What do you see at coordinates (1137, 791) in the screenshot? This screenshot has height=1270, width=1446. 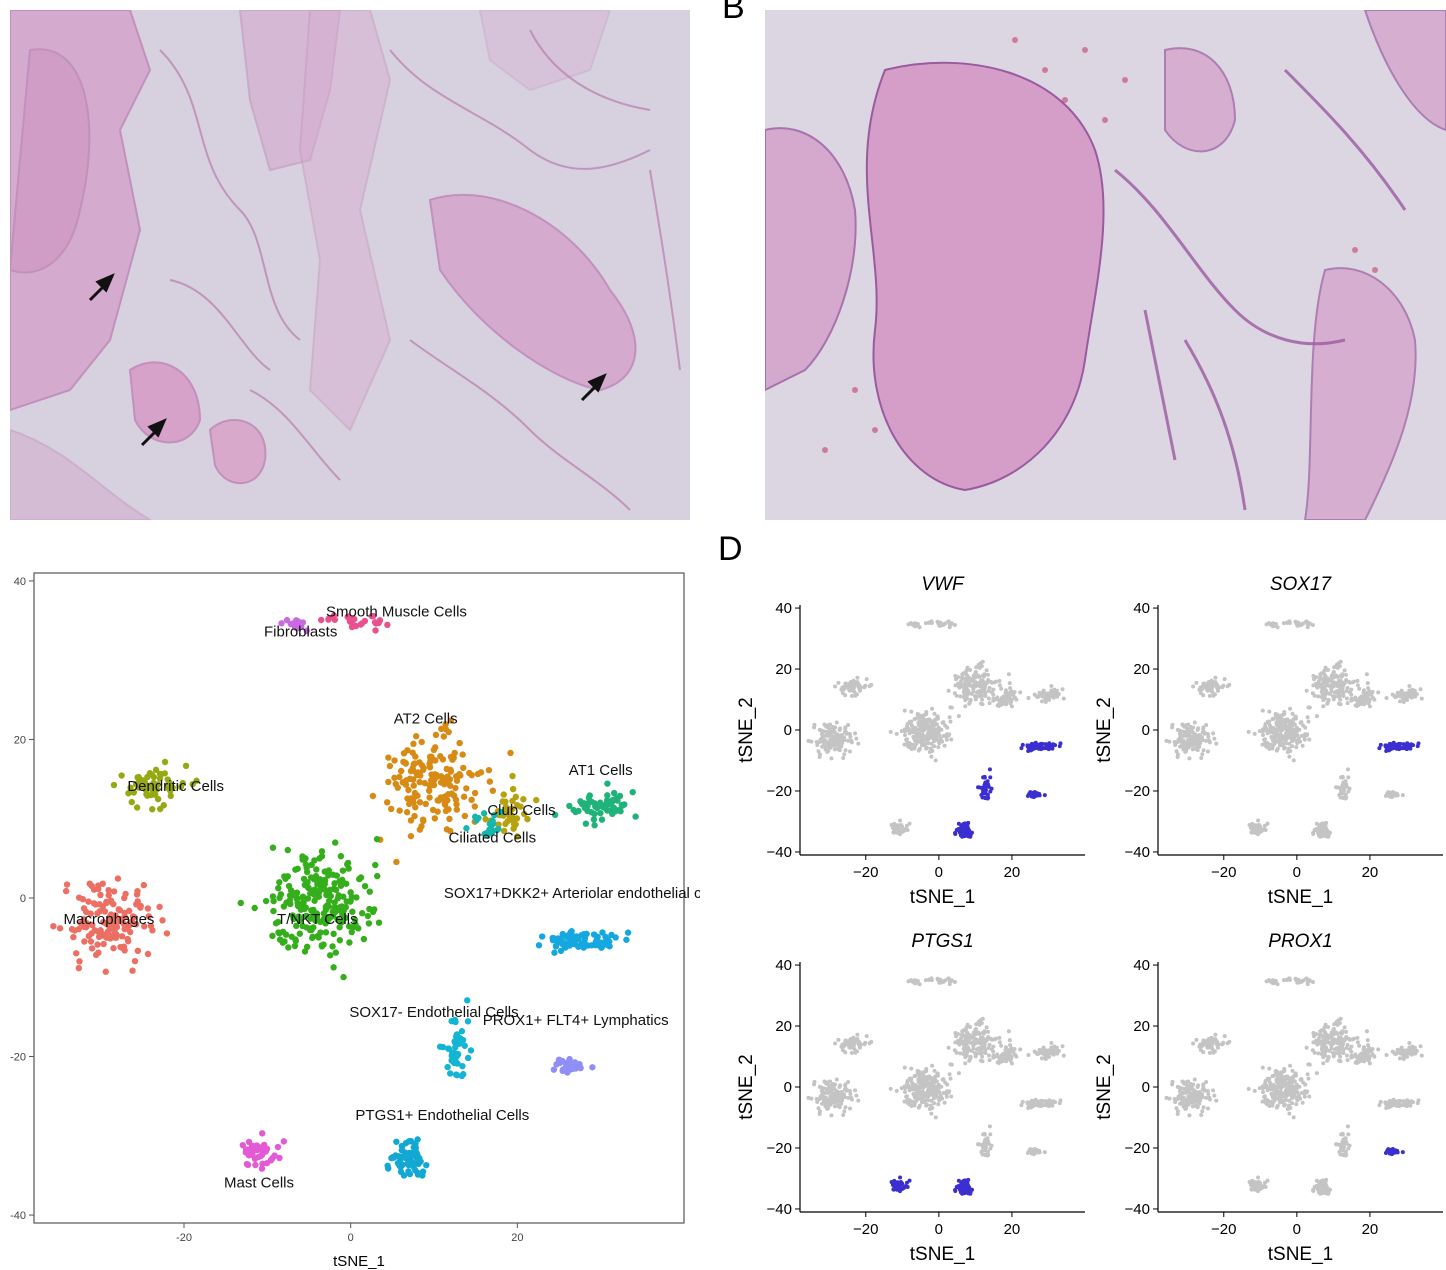 I see `y-tick-label: −20` at bounding box center [1137, 791].